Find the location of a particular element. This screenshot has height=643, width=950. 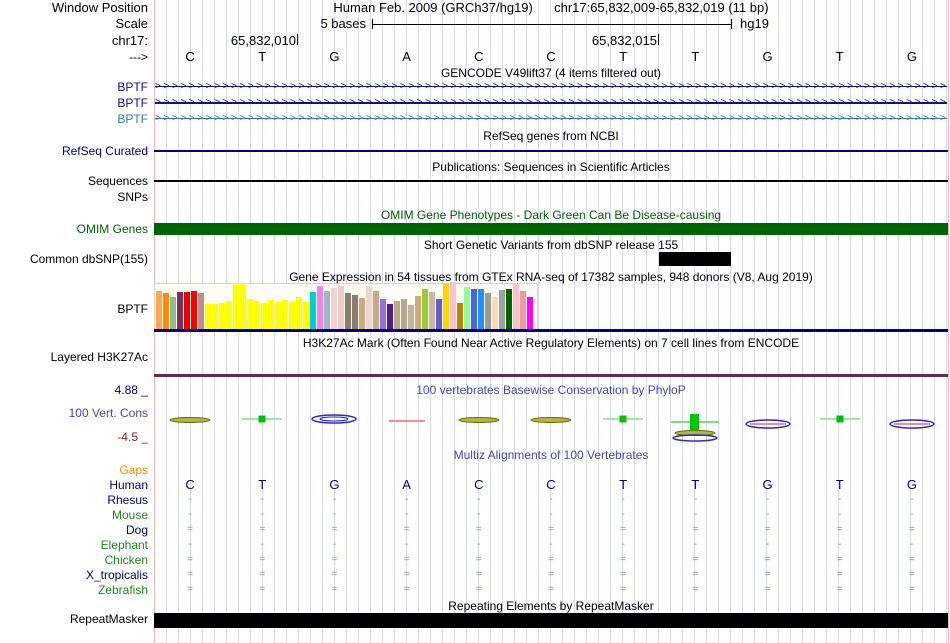

h3k27ac-signal-line is located at coordinates (551, 375).